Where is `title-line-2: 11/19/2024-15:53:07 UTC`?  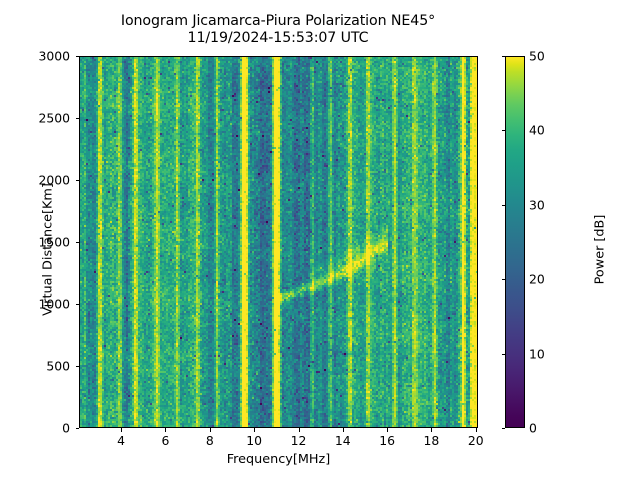 title-line-2: 11/19/2024-15:53:07 UTC is located at coordinates (278, 38).